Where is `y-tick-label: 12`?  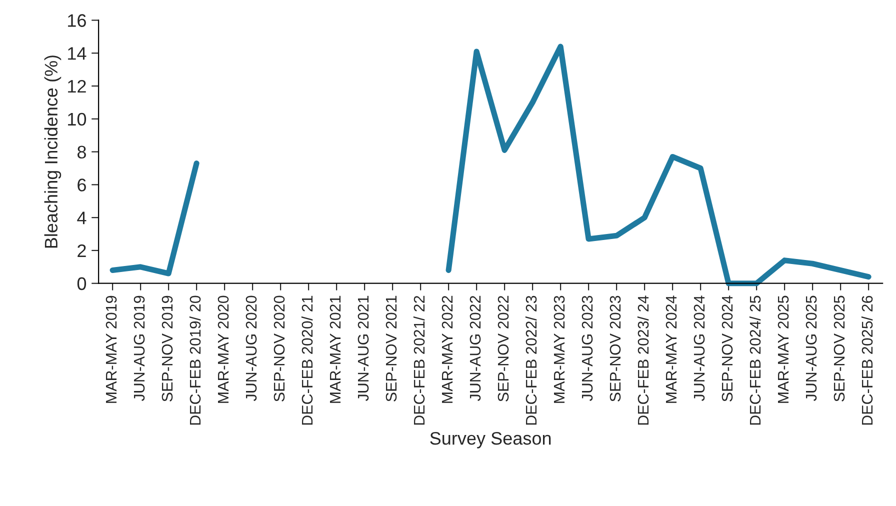 y-tick-label: 12 is located at coordinates (77, 86).